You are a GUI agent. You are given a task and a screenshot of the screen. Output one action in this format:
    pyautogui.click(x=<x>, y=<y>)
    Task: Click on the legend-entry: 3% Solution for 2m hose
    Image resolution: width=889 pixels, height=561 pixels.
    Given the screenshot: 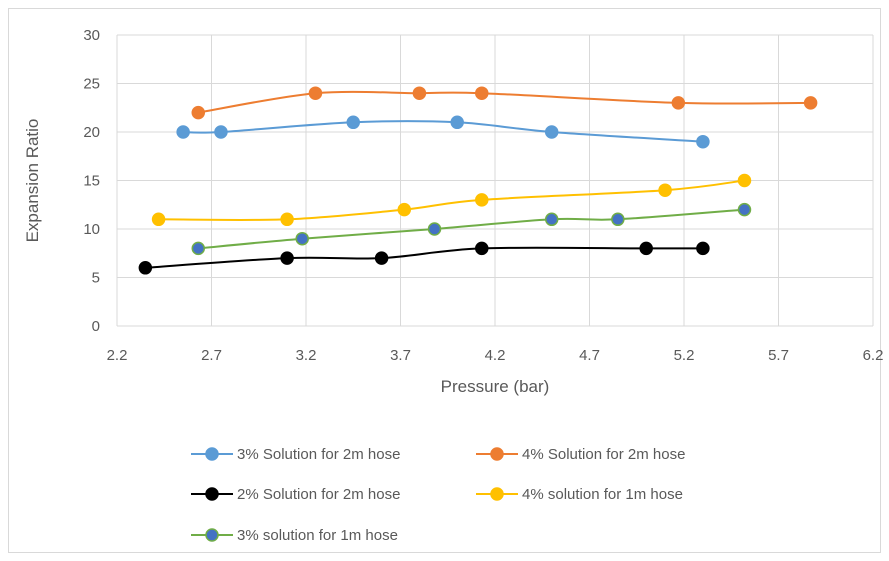 What is the action you would take?
    pyautogui.click(x=295, y=454)
    